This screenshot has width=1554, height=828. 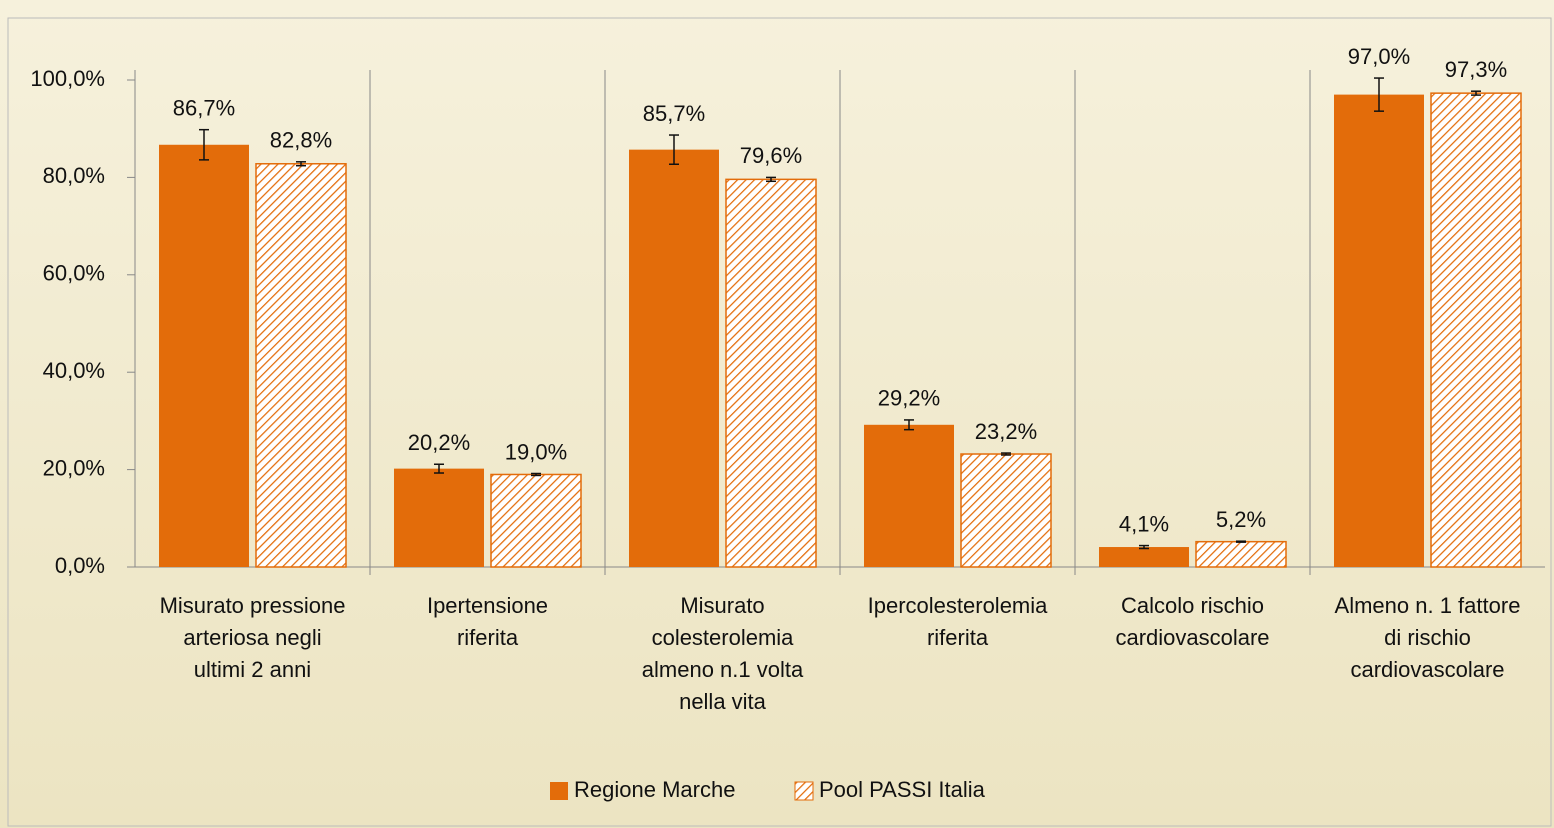 What do you see at coordinates (1379, 56) in the screenshot?
I see `data-label: 97,0%` at bounding box center [1379, 56].